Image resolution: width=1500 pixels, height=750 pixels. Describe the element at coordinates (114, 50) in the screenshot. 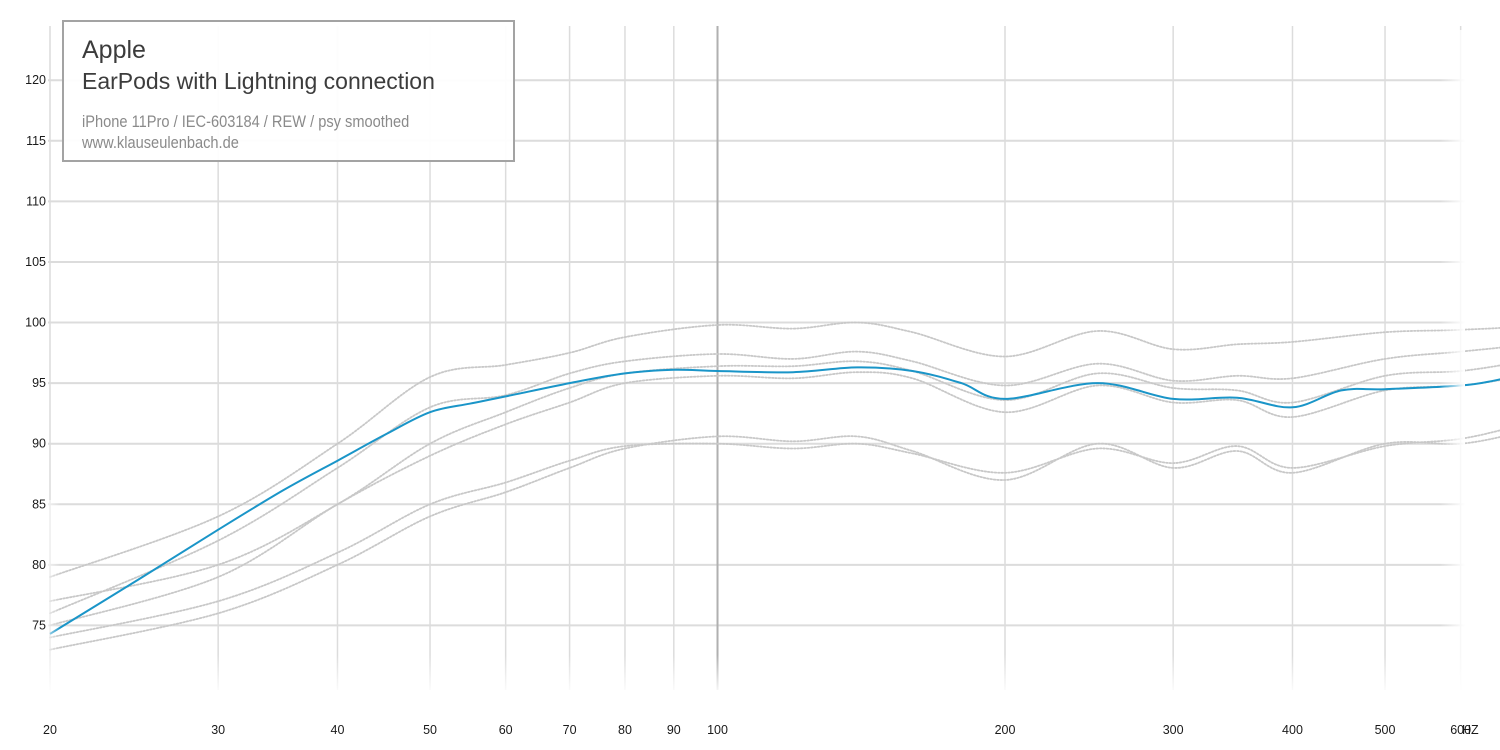

I see `brand-title: Apple` at that location.